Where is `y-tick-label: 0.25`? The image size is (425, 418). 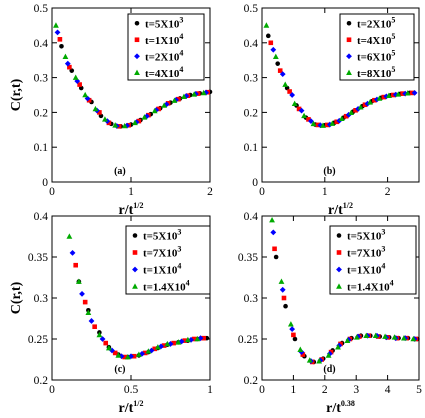
y-tick-label: 0.25 is located at coordinates (248, 340).